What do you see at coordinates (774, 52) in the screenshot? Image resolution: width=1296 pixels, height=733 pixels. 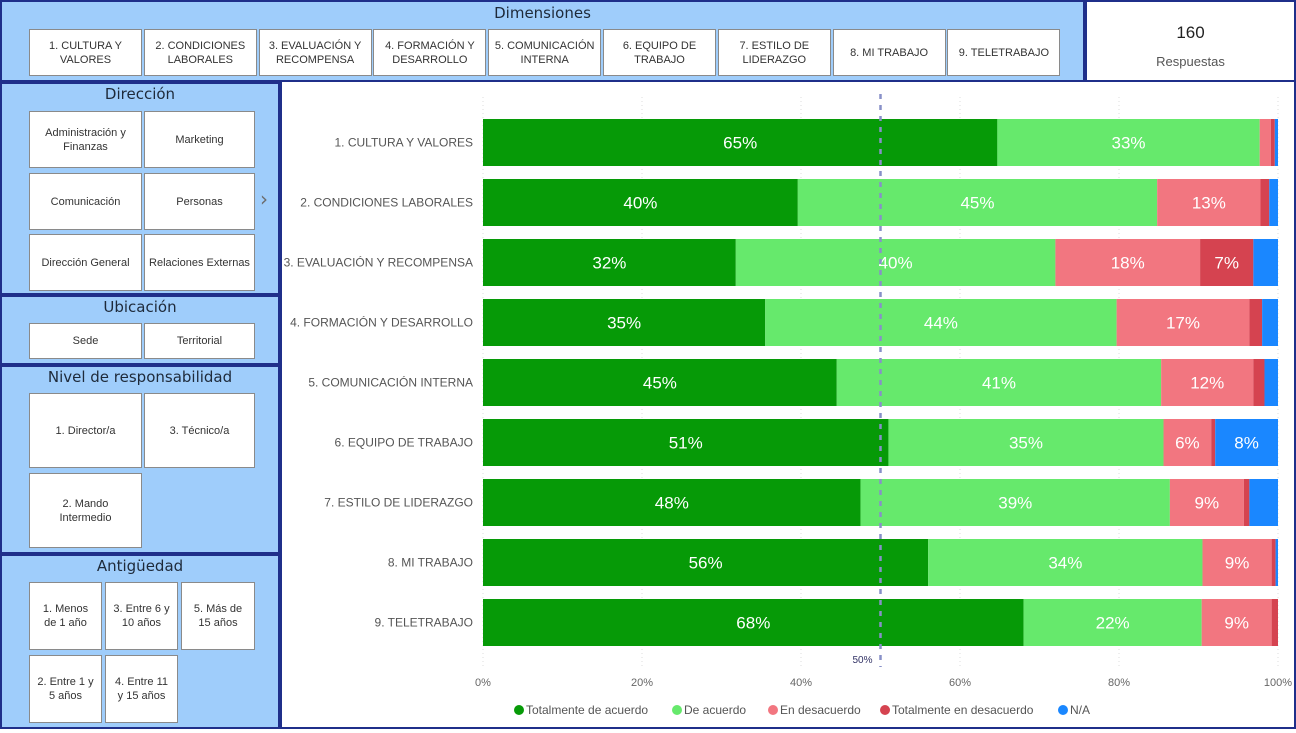 I see `dimension-button: 7. ESTILO DE LIDERAZGO` at bounding box center [774, 52].